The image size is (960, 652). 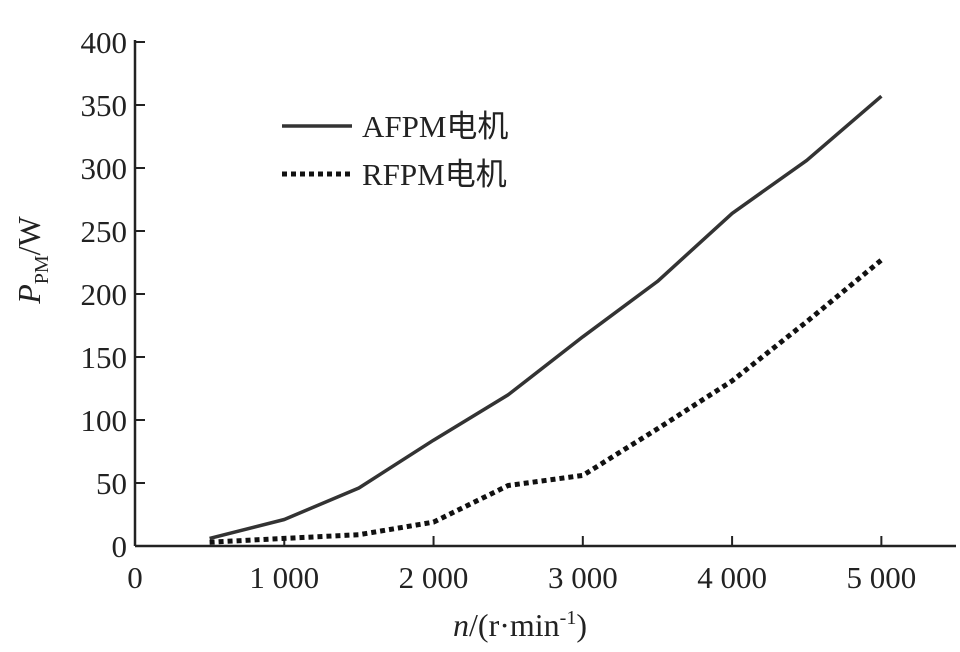 What do you see at coordinates (104, 42) in the screenshot?
I see `y-tick-label: 400` at bounding box center [104, 42].